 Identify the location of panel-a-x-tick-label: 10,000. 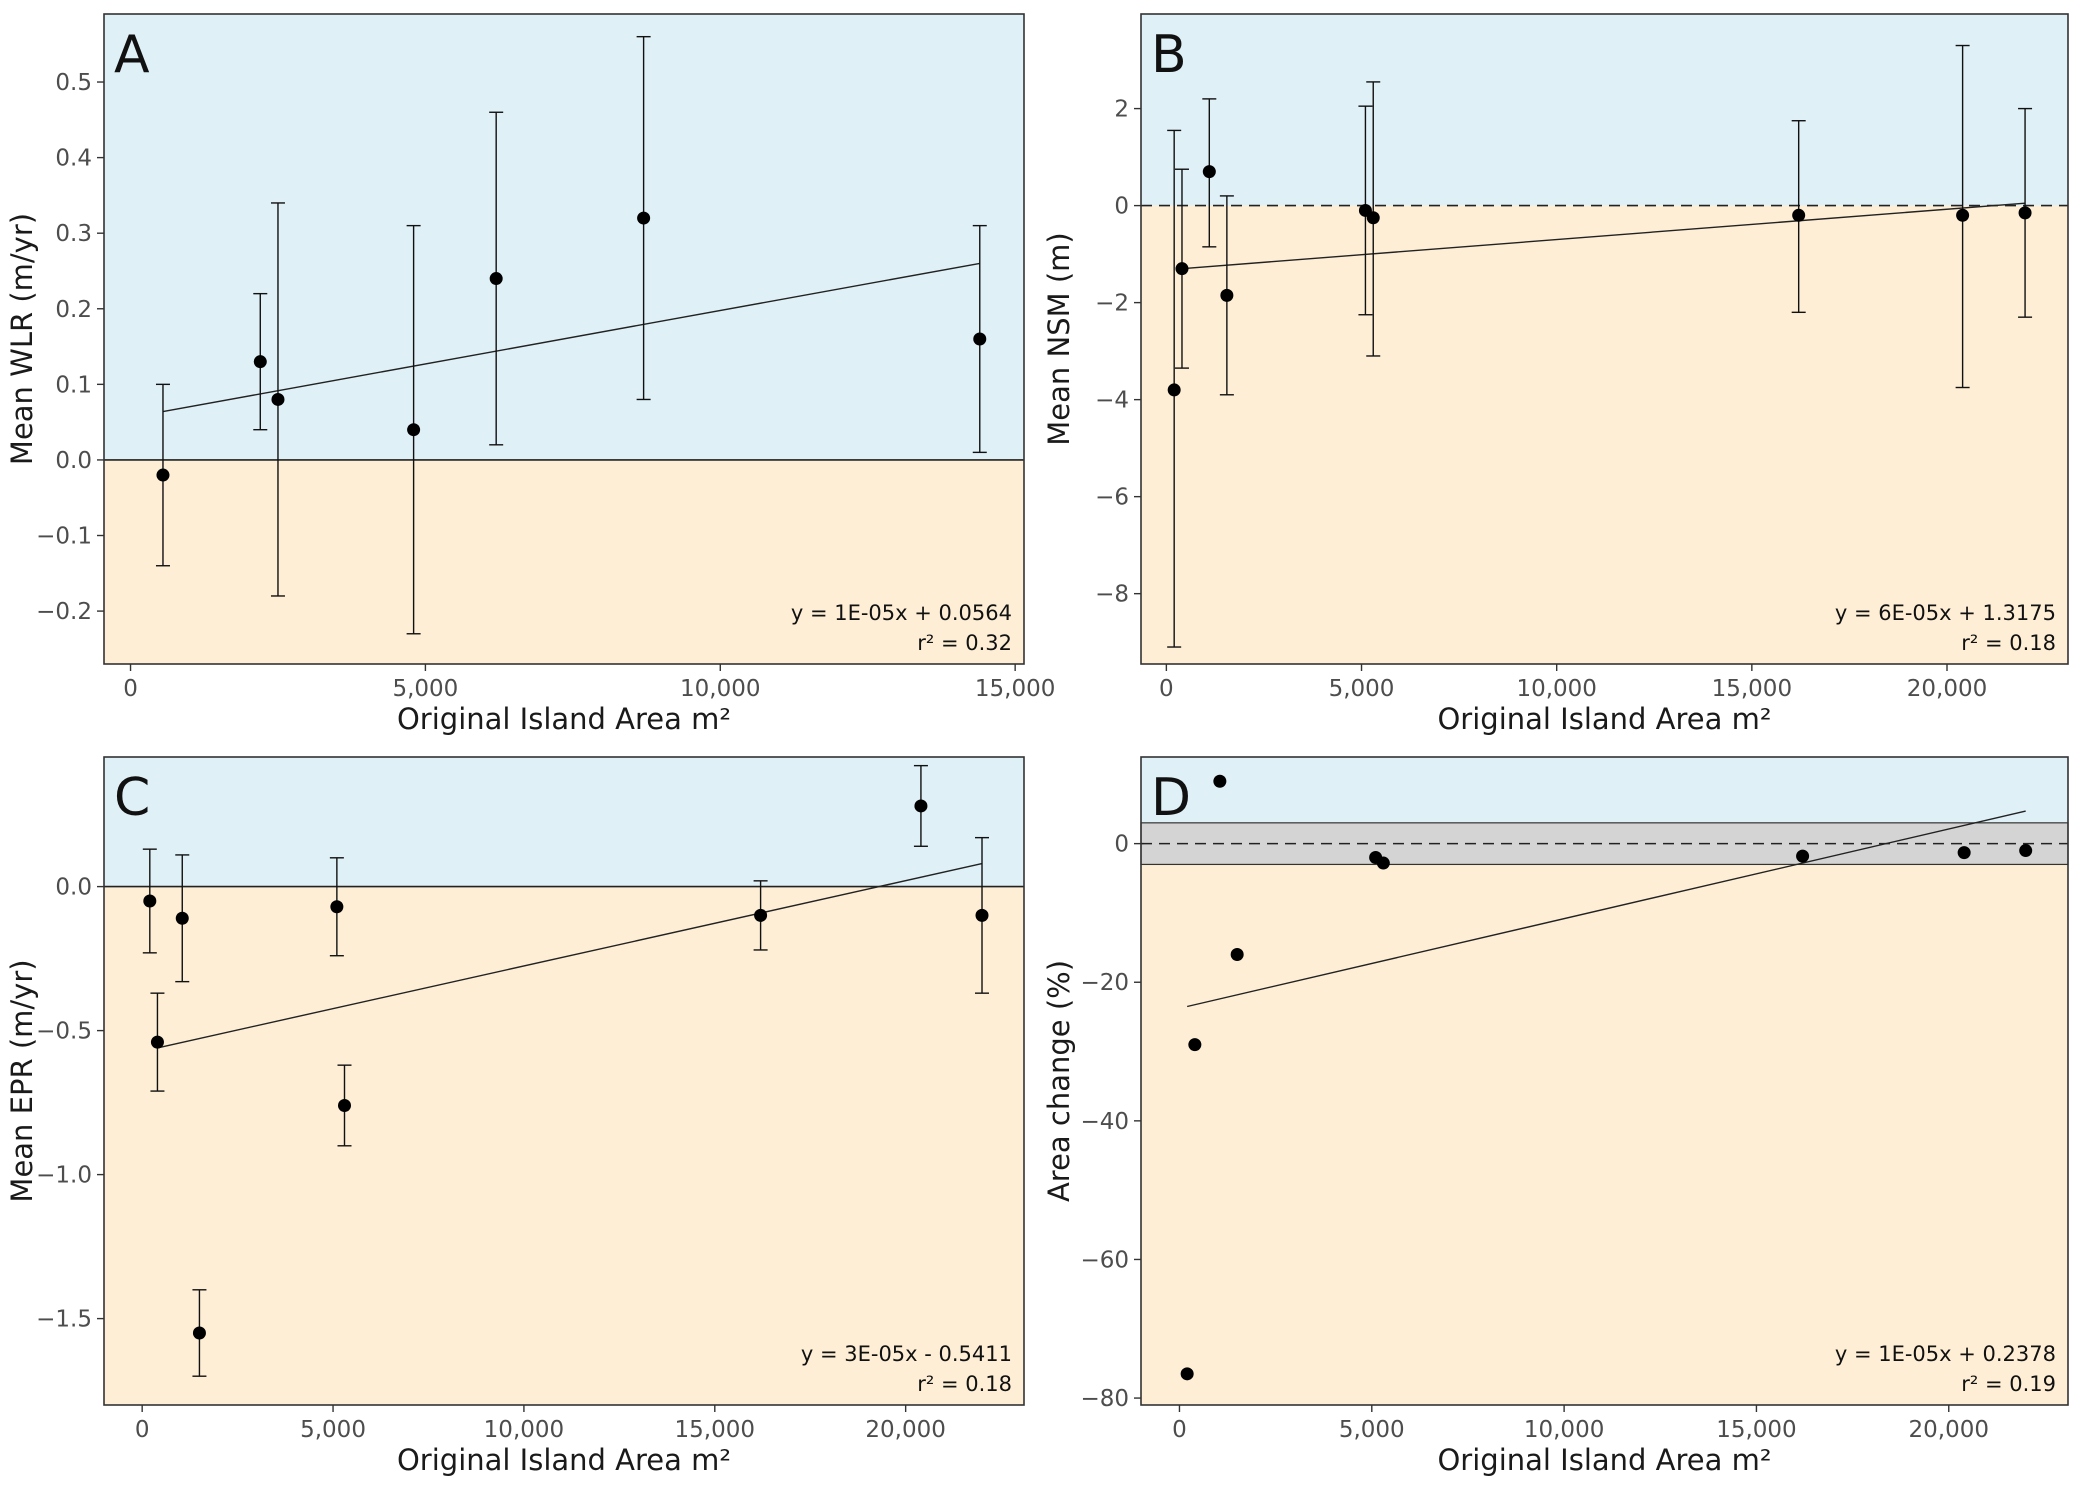
(720, 689).